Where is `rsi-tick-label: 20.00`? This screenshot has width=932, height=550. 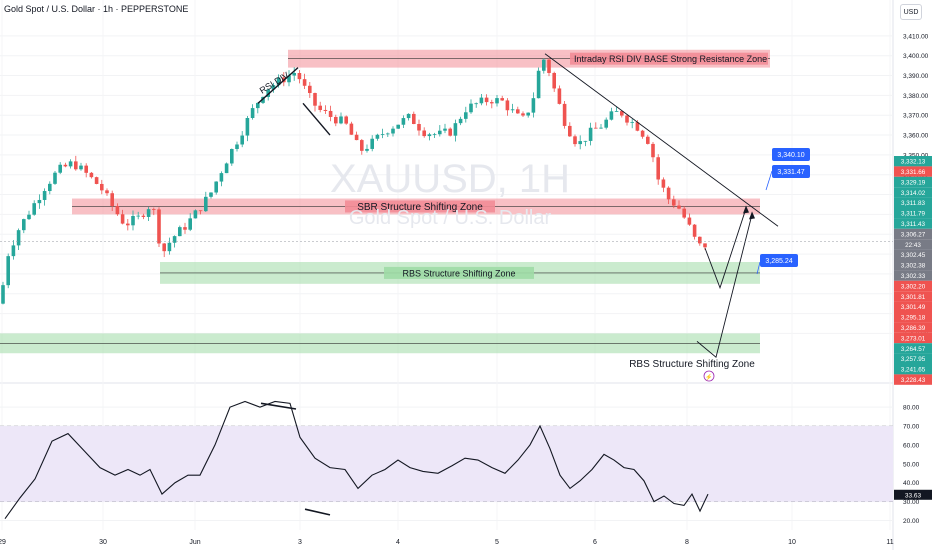 rsi-tick-label: 20.00 is located at coordinates (911, 521).